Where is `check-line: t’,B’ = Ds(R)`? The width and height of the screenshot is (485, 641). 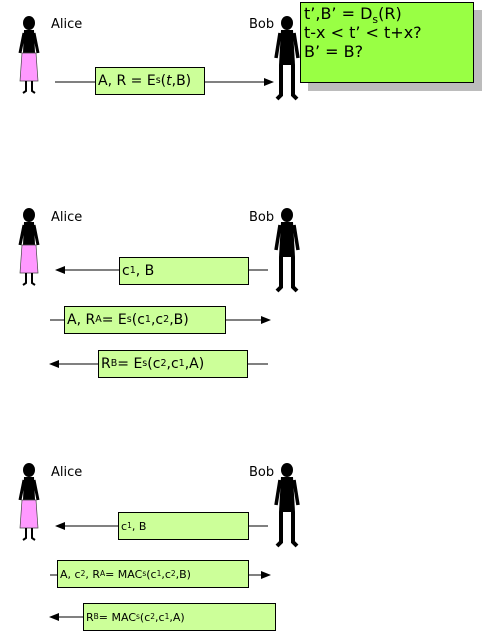 check-line: t’,B’ = Ds(R) is located at coordinates (353, 15).